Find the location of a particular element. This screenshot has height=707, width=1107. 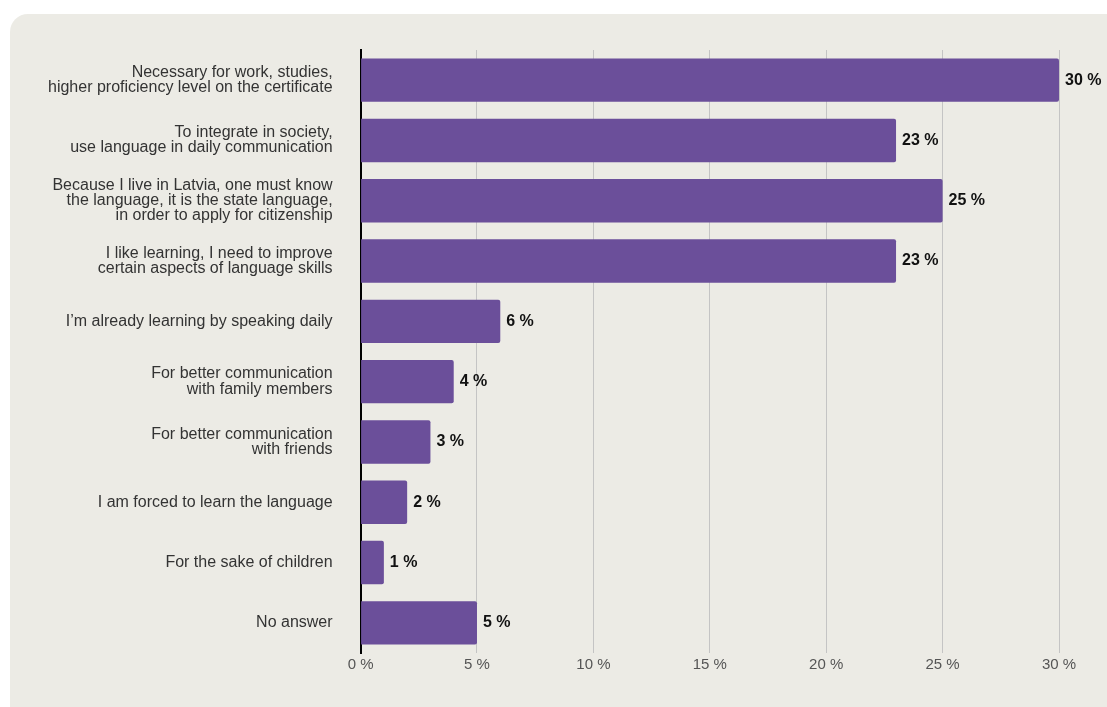

data-label: 4 % is located at coordinates (473, 381).